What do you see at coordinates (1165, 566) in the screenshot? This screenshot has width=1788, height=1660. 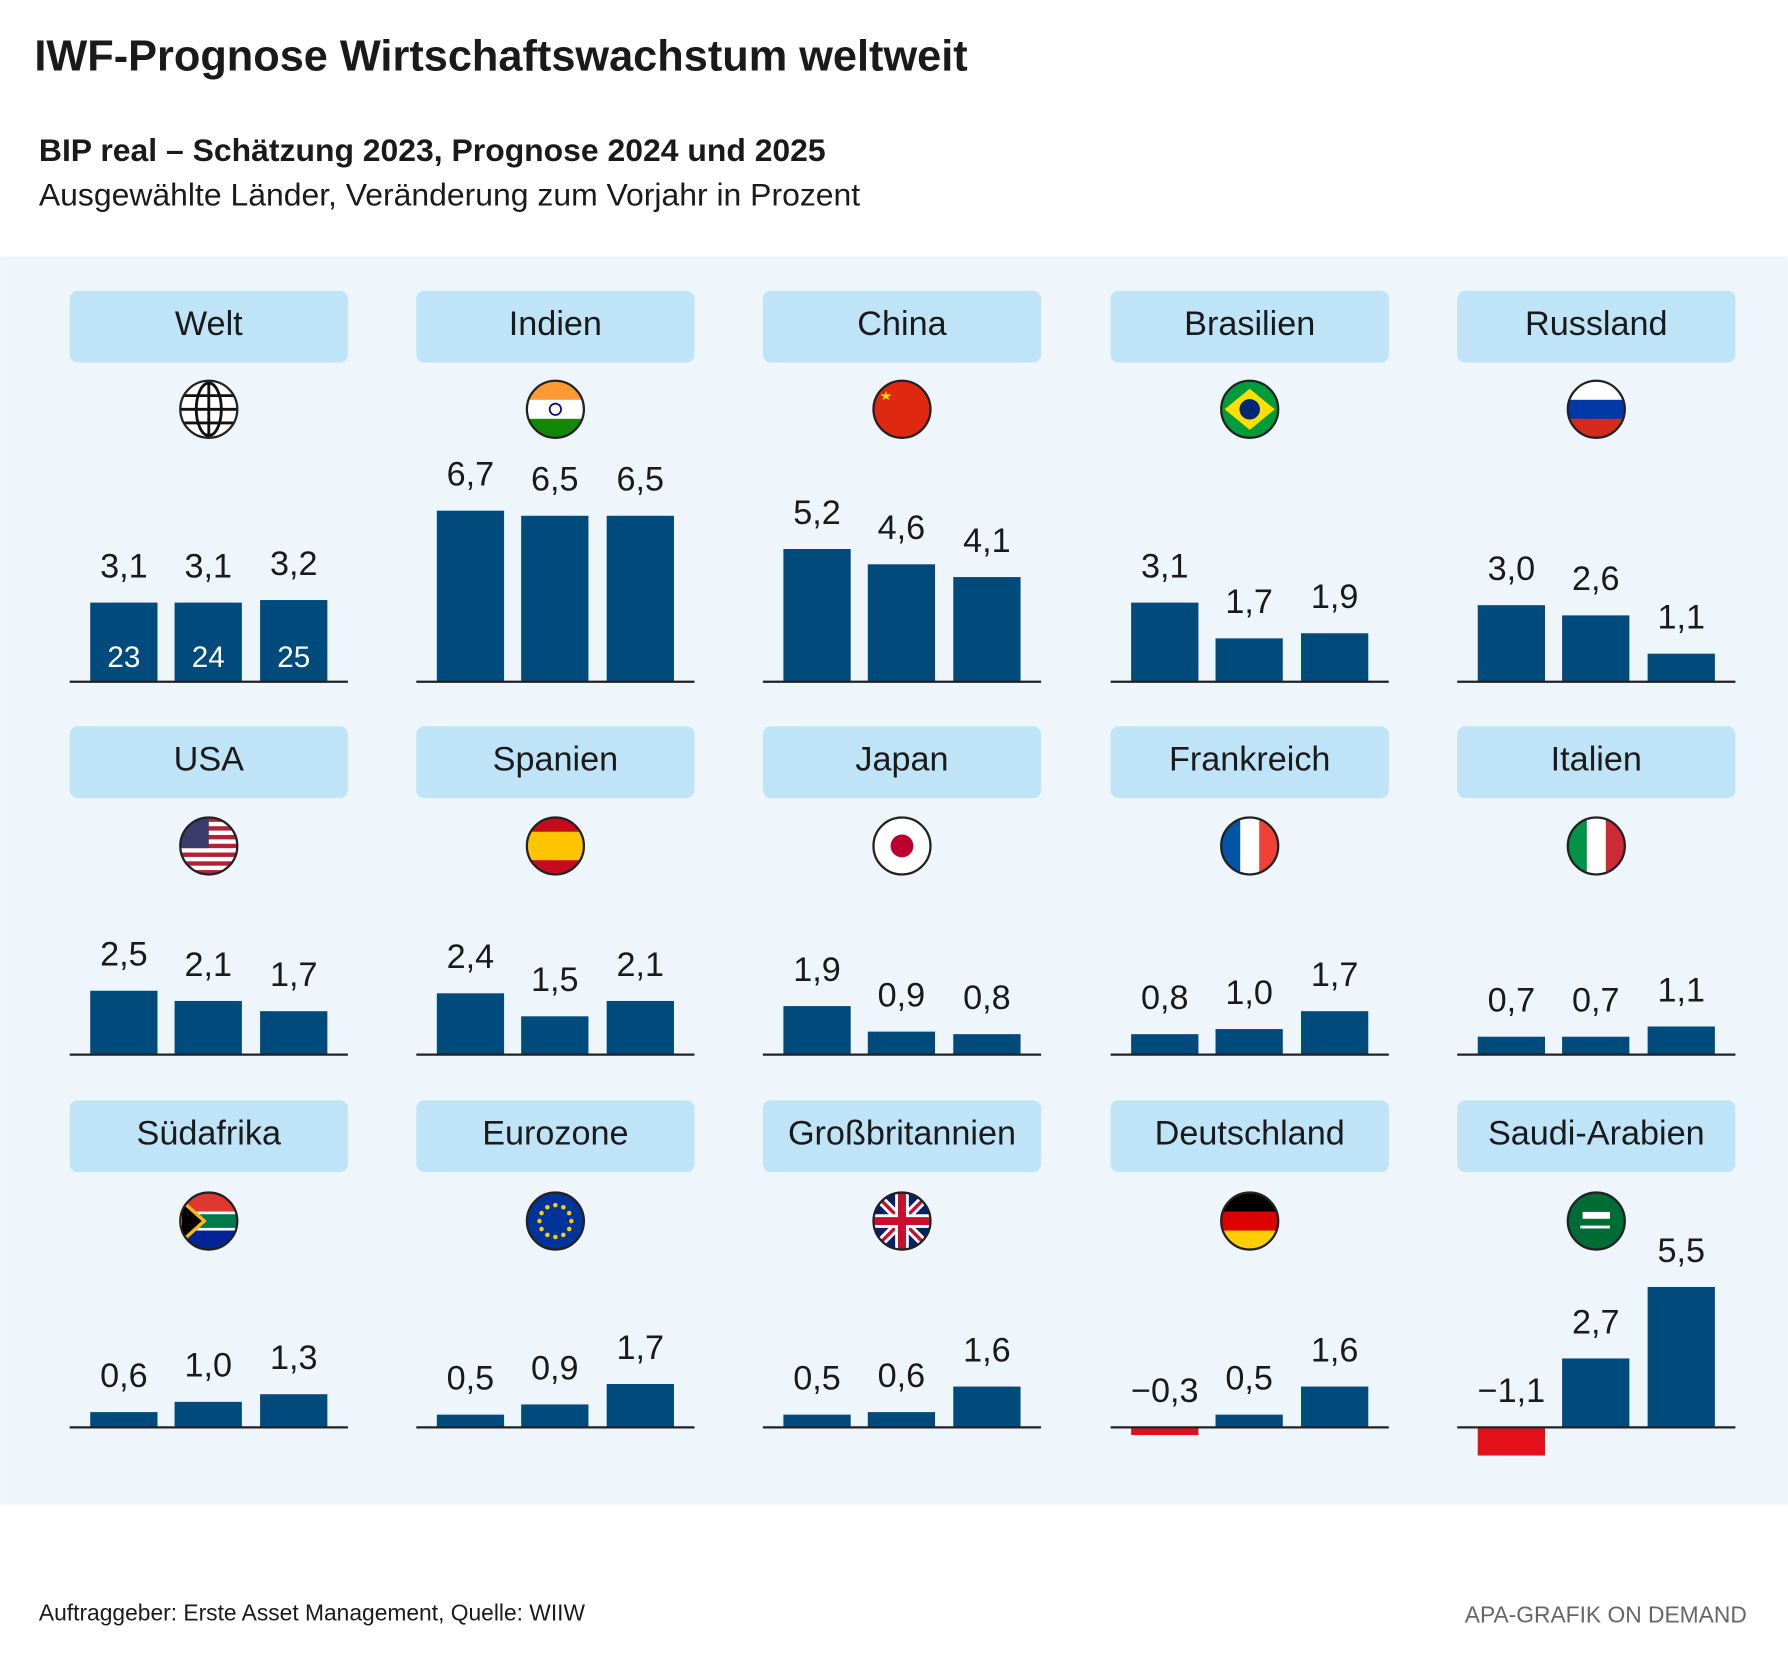 I see `value-label: 3,1` at bounding box center [1165, 566].